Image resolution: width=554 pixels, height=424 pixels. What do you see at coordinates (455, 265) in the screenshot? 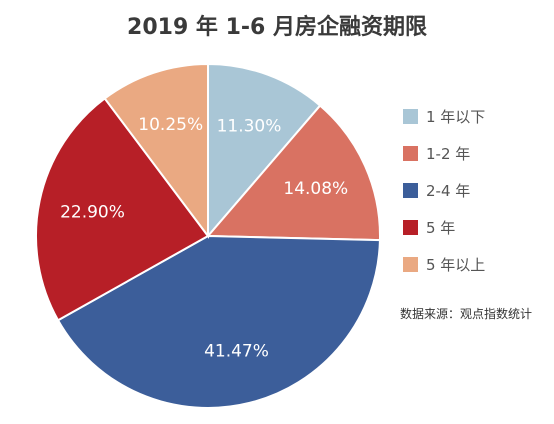
I see `legend-label-5: 5 年以上` at bounding box center [455, 265].